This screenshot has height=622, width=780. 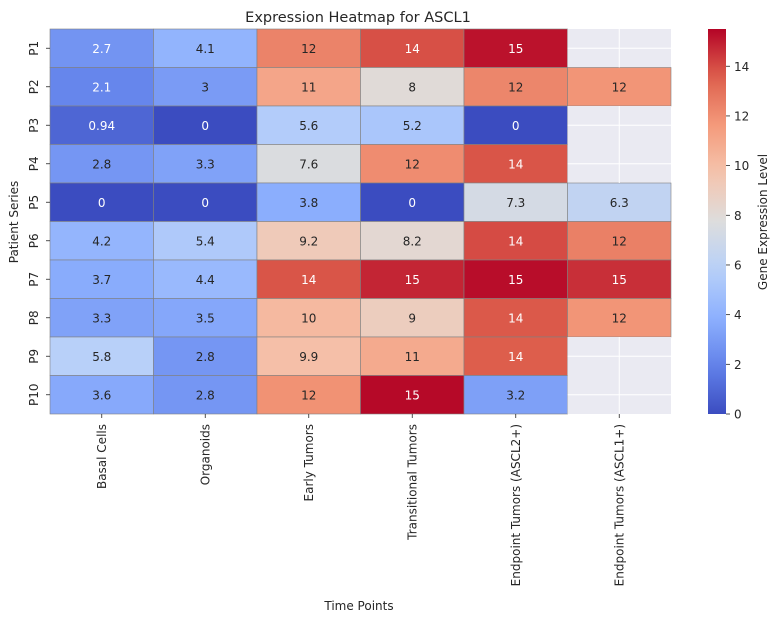 I want to click on row-tick-label: P10, so click(x=34, y=394).